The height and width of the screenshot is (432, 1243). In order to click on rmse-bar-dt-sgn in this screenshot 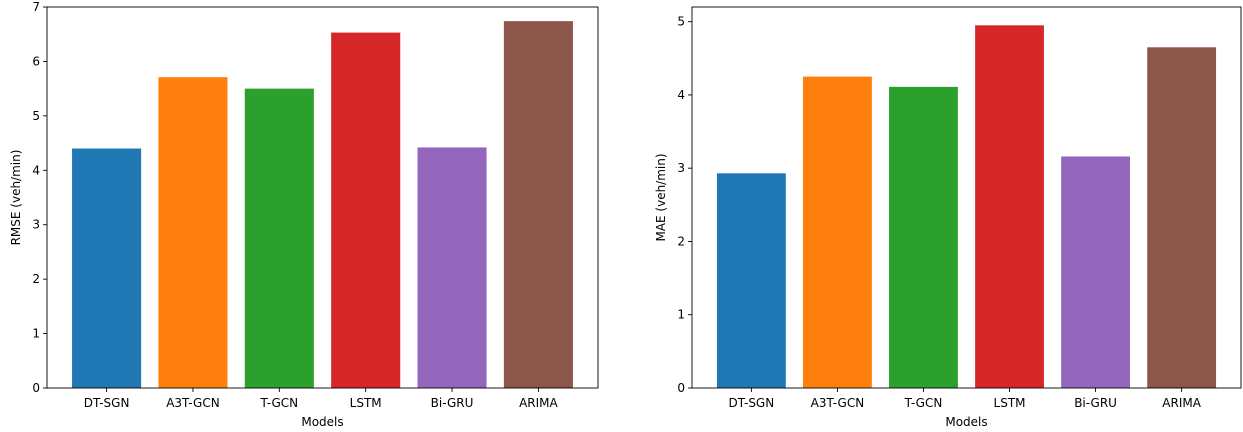, I will do `click(107, 268)`.